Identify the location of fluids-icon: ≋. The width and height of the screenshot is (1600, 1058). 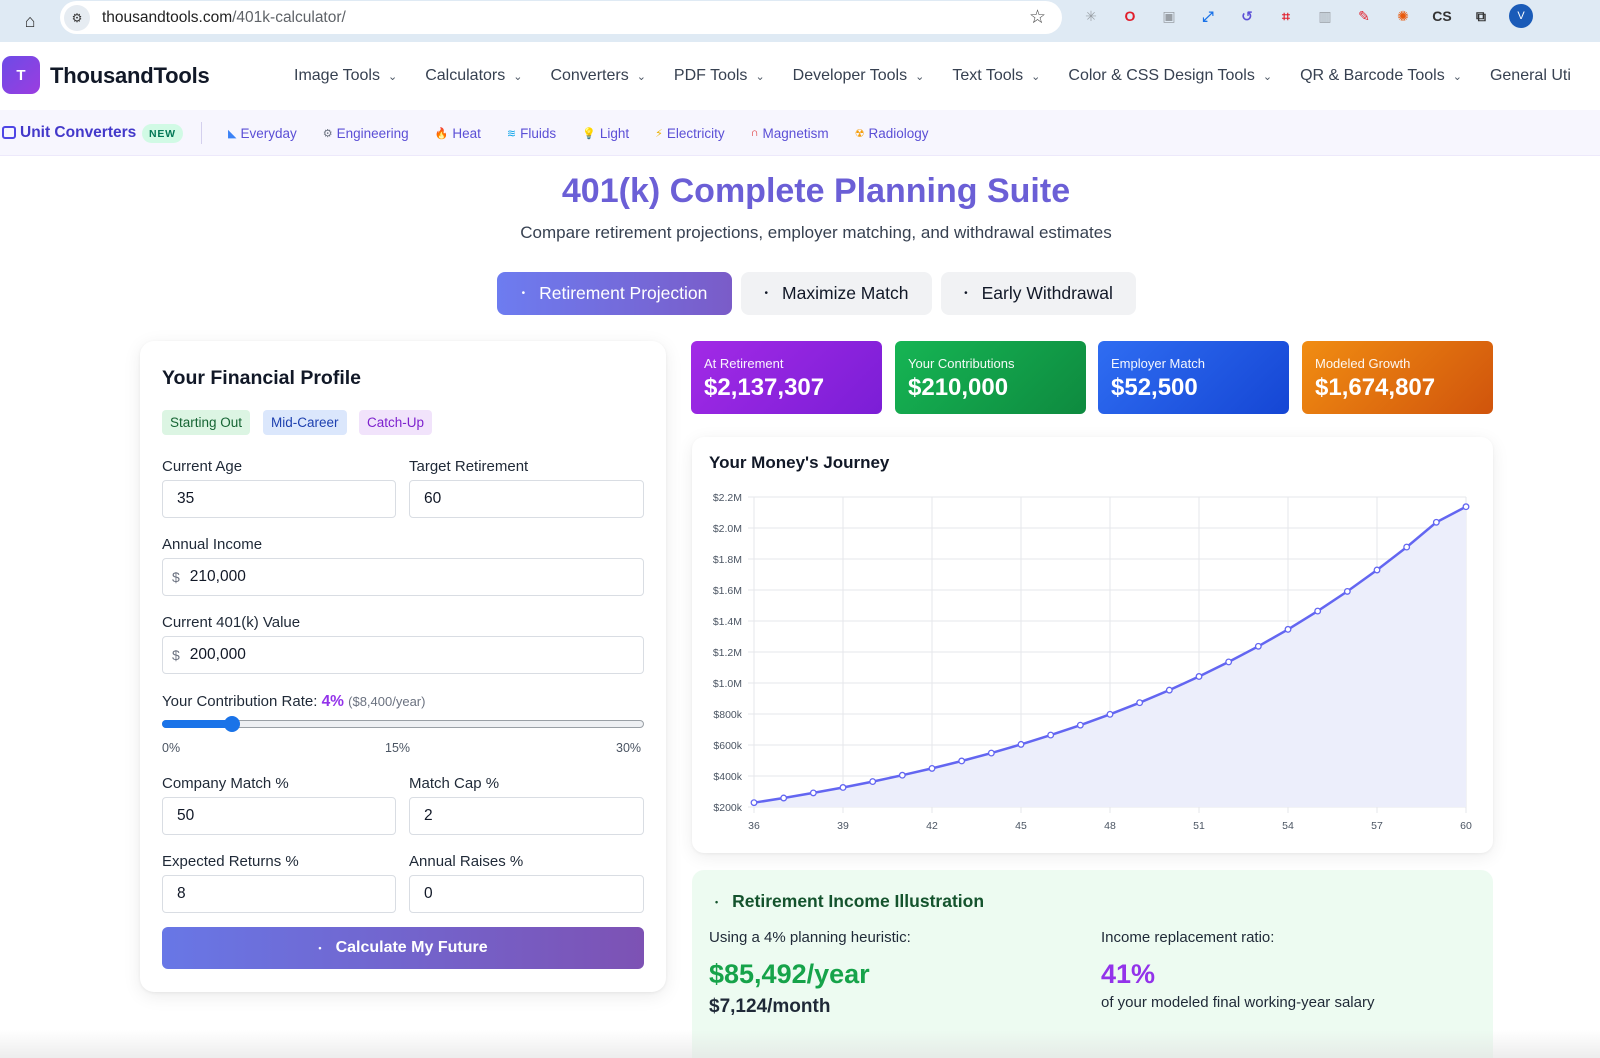
(511, 133).